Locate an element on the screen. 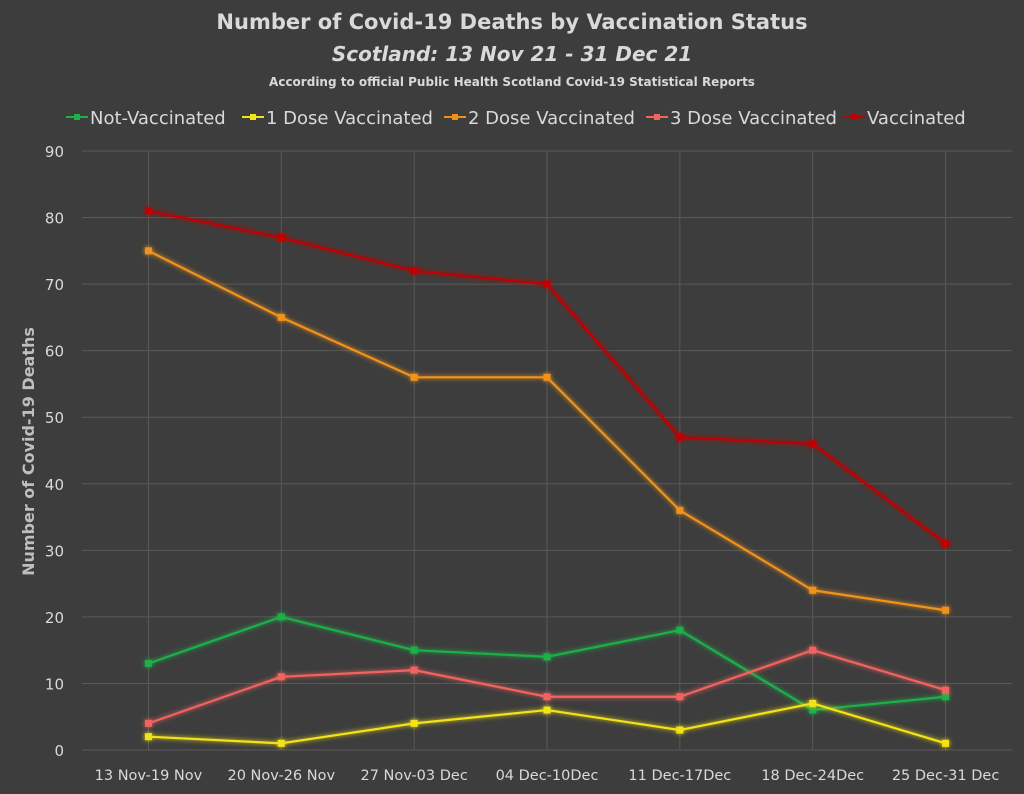 This screenshot has height=794, width=1024. y-tick-label: 0 is located at coordinates (59, 751).